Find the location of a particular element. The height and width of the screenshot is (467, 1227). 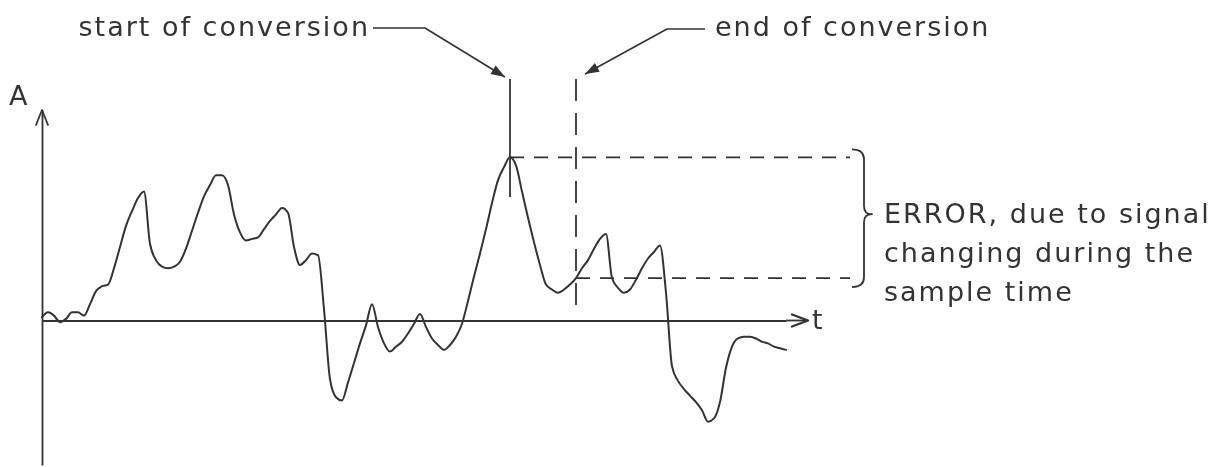

x-axis-title: t is located at coordinates (818, 319).